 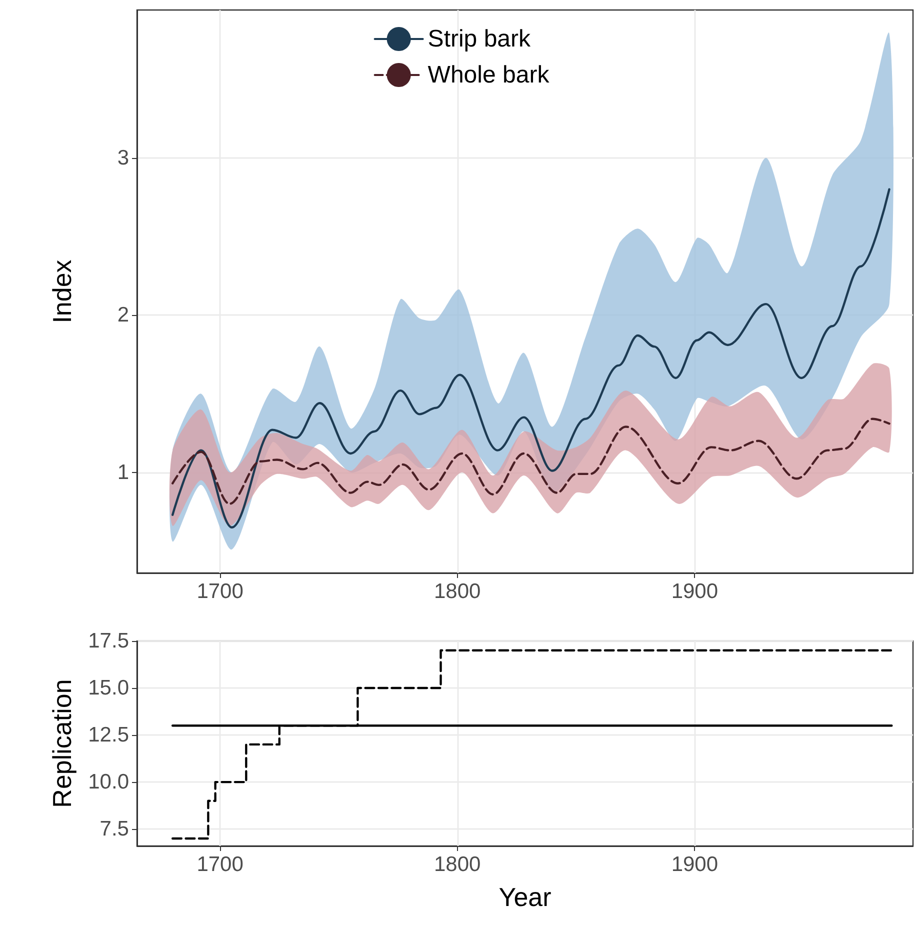 I want to click on line-series, so click(x=530, y=461).